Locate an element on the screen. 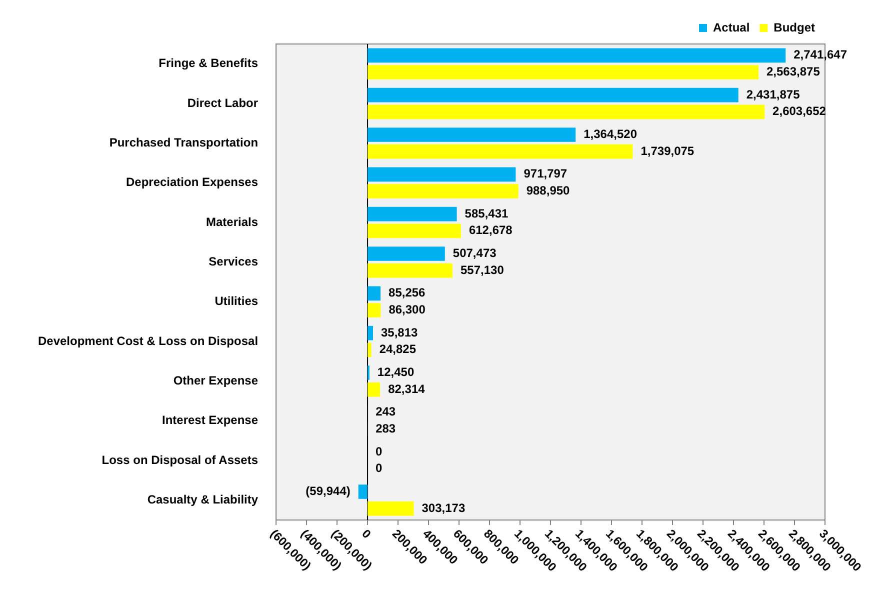  data-label: 243 is located at coordinates (386, 411).